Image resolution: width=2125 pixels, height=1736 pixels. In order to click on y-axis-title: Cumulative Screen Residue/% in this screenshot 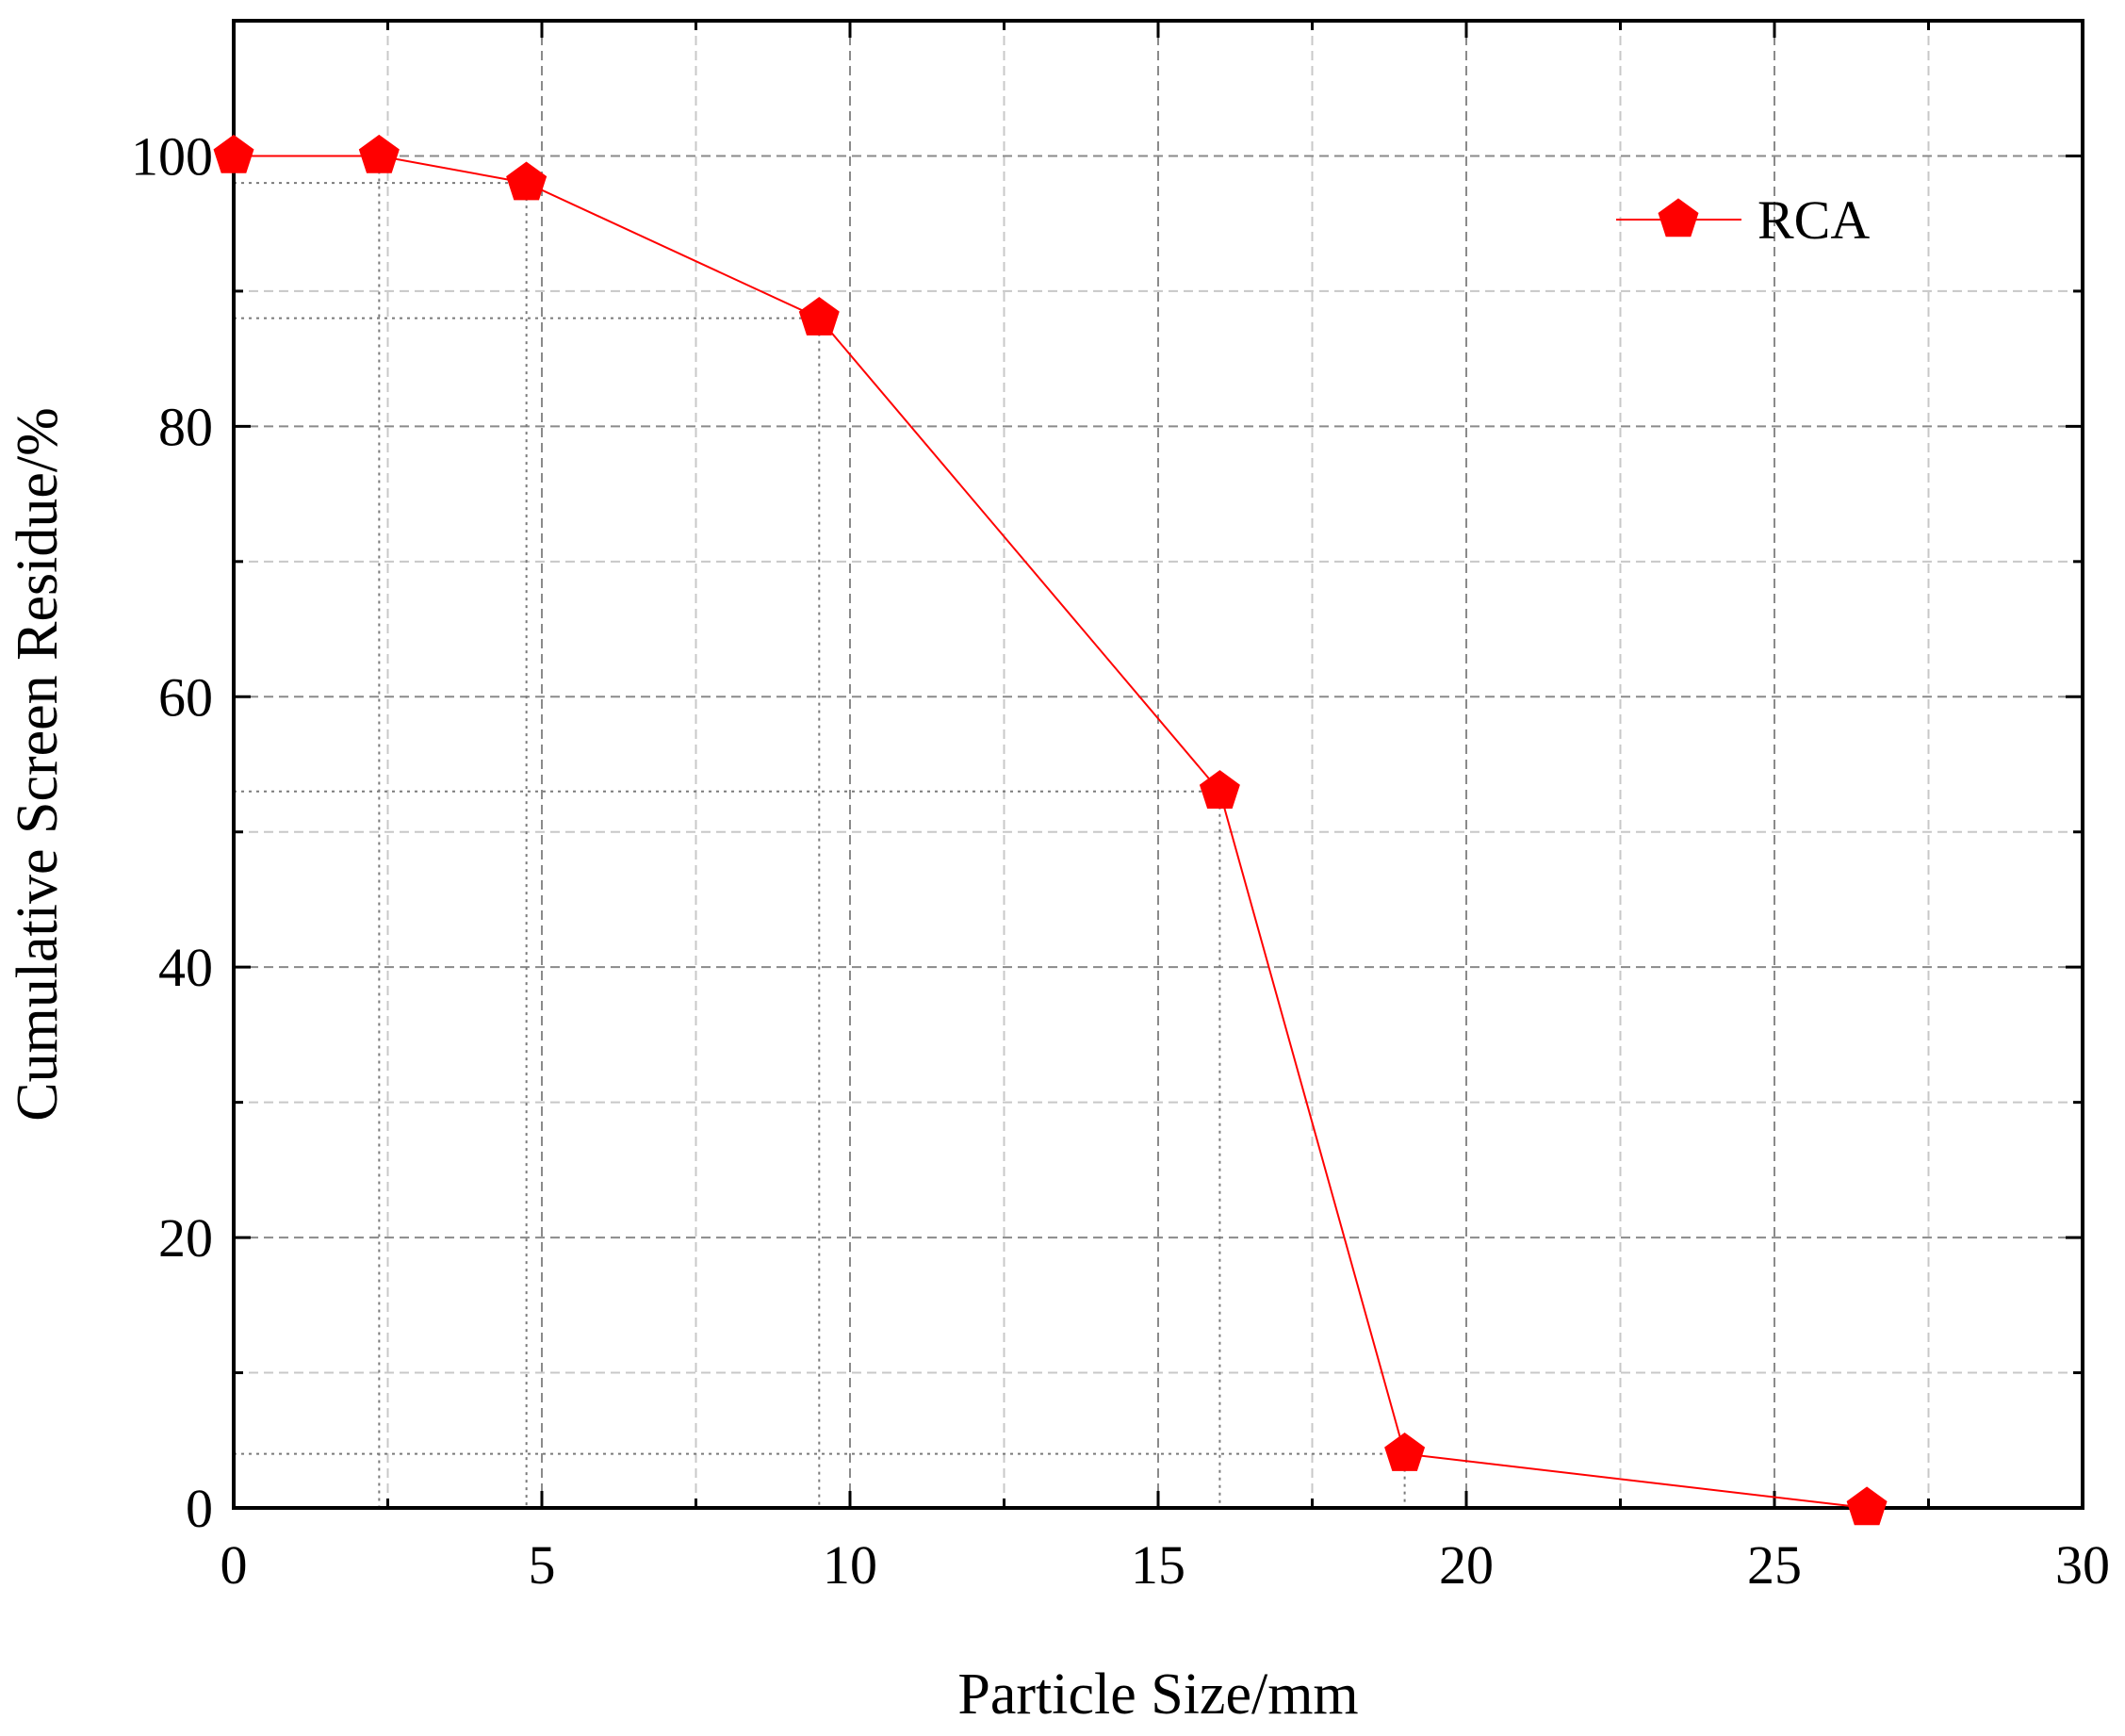, I will do `click(38, 764)`.